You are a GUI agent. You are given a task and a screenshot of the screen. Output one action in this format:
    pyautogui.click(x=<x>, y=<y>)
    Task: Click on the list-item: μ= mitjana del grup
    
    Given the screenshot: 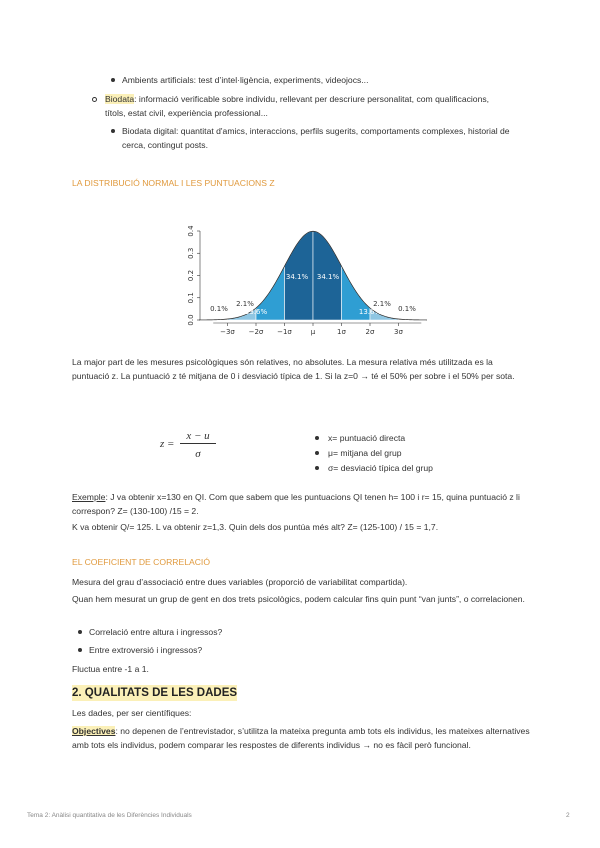 What is the action you would take?
    pyautogui.click(x=365, y=453)
    